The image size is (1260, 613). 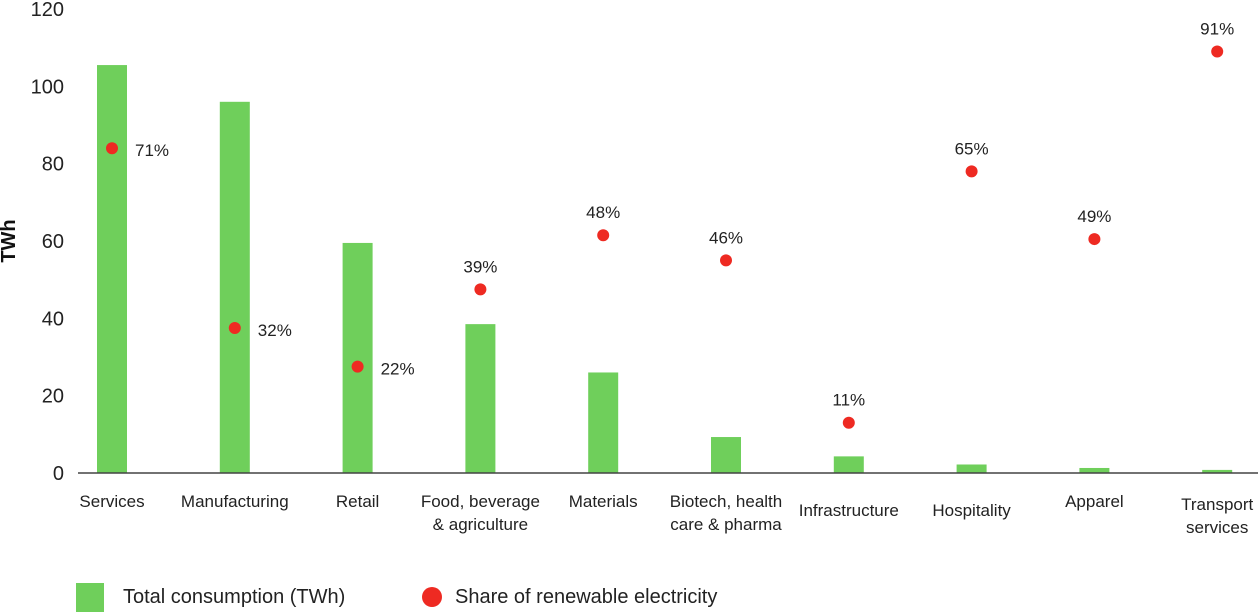 I want to click on share-label: 11%, so click(x=848, y=400).